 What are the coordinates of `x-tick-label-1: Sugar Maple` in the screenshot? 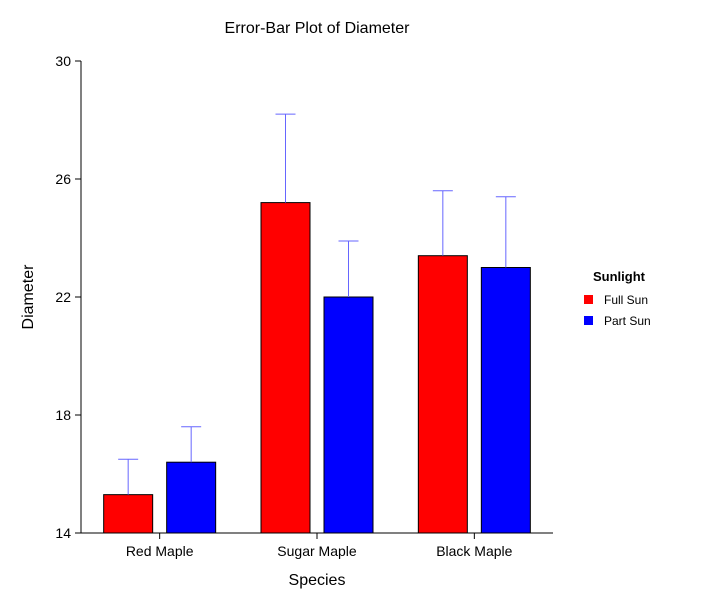 It's located at (317, 551).